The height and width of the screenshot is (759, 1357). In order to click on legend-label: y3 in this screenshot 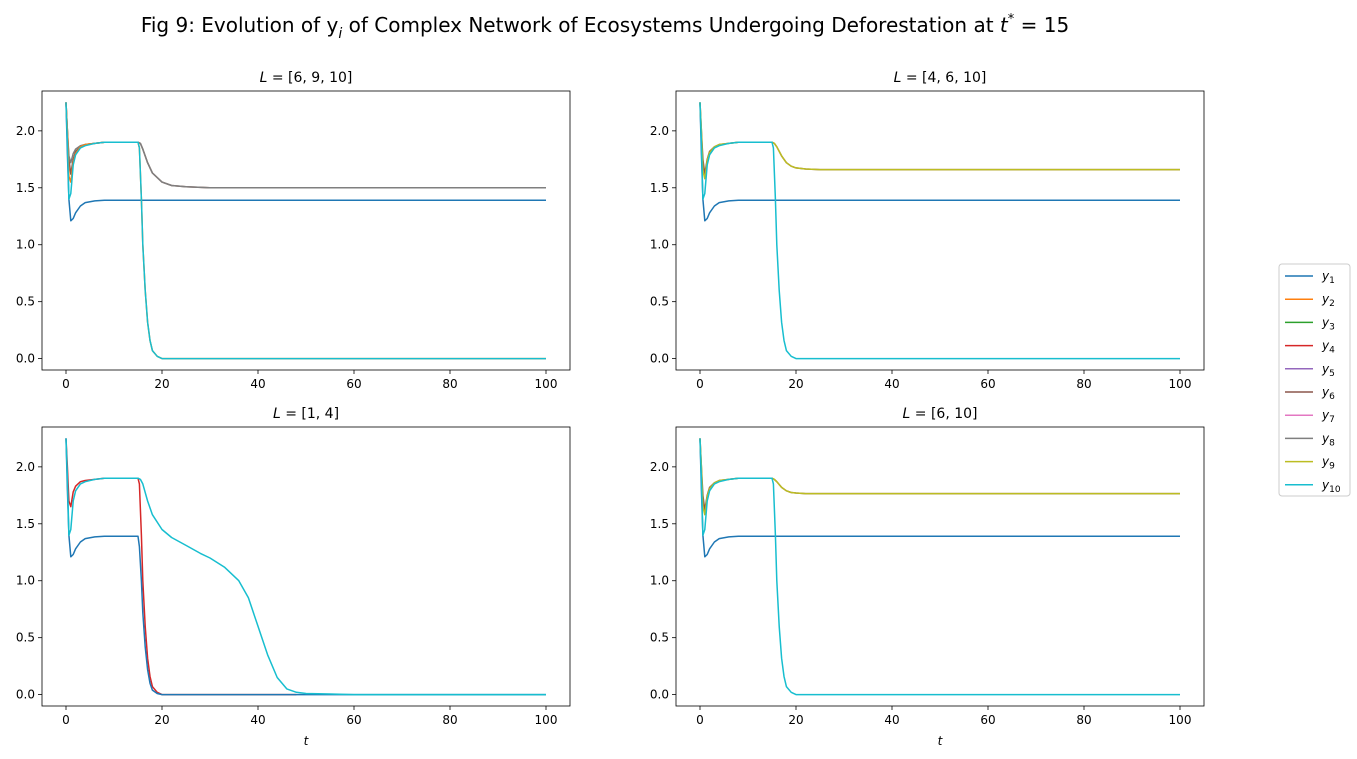, I will do `click(1328, 323)`.